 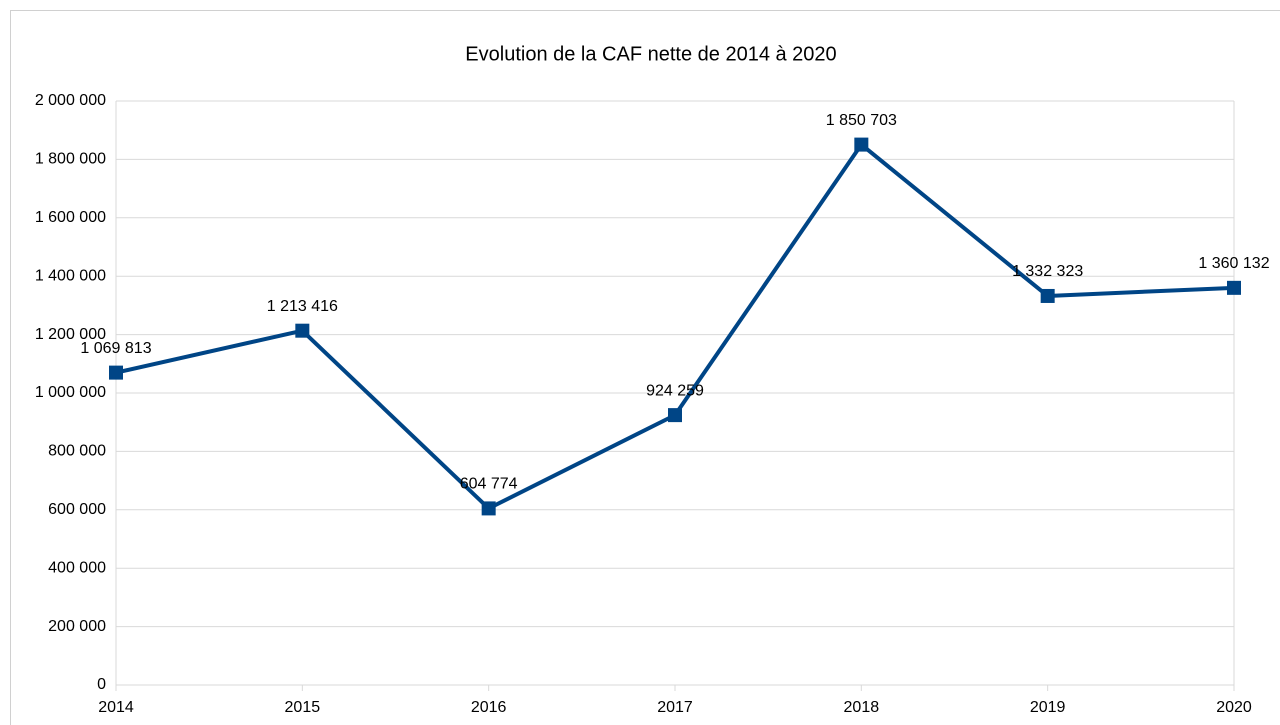 I want to click on x-tick-label: 2014, so click(x=116, y=707).